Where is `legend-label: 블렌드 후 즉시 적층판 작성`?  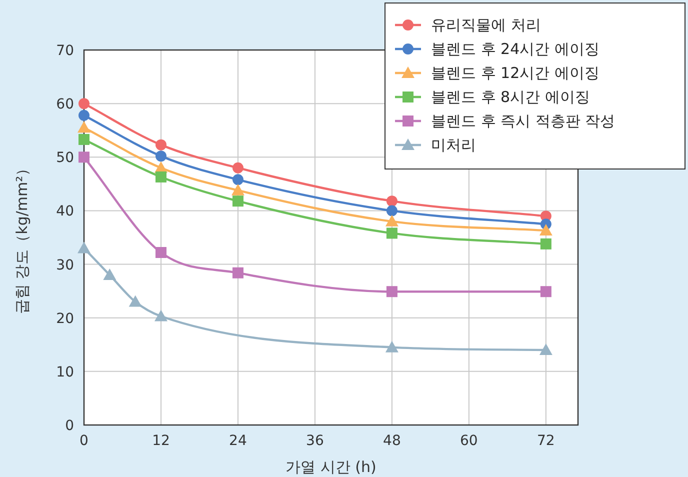
legend-label: 블렌드 후 즉시 적층판 작성 is located at coordinates (523, 121).